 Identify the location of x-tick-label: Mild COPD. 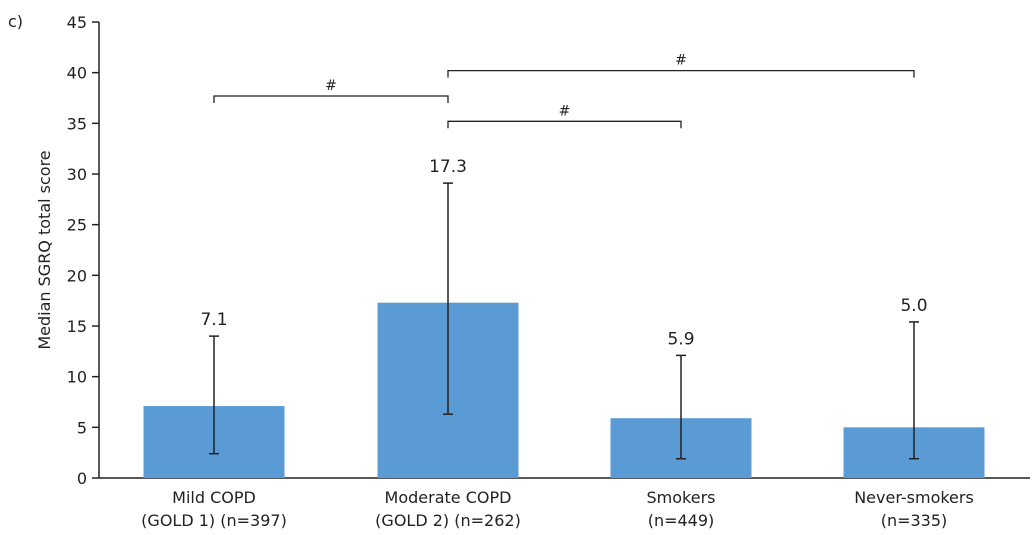
(214, 497).